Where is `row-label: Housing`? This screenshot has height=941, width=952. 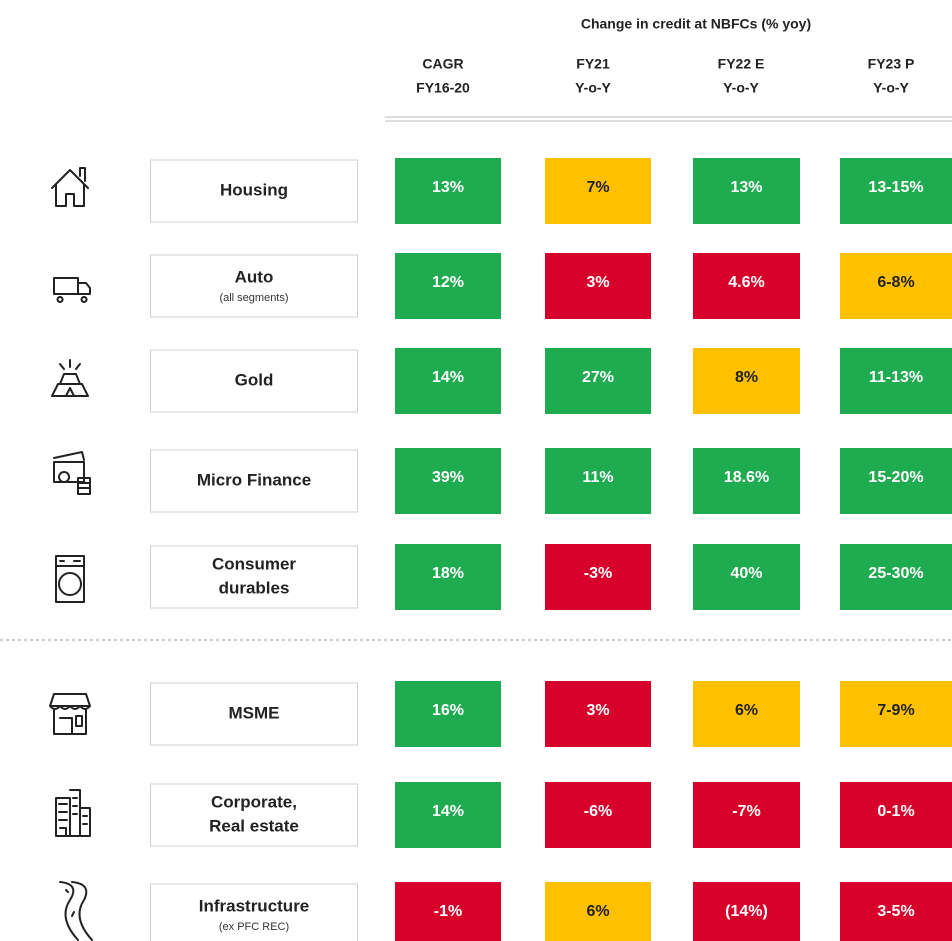
row-label: Housing is located at coordinates (254, 189).